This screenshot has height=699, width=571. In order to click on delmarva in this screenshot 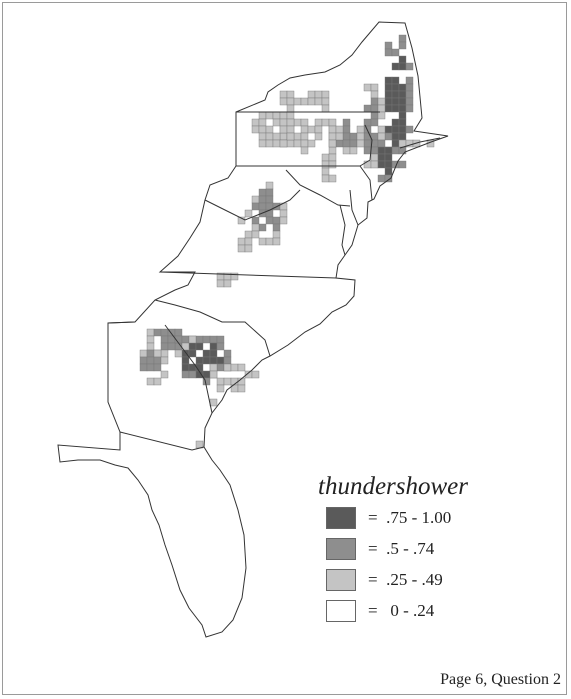, I will do `click(354, 207)`.